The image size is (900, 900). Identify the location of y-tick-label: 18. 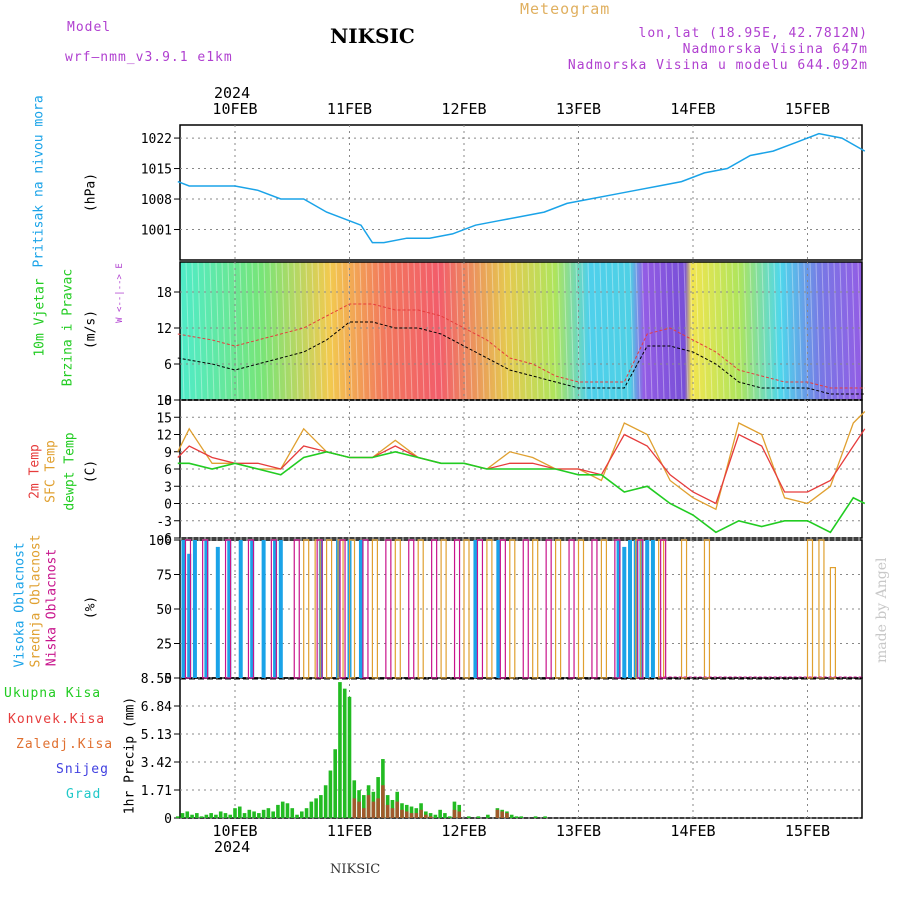
(164, 293).